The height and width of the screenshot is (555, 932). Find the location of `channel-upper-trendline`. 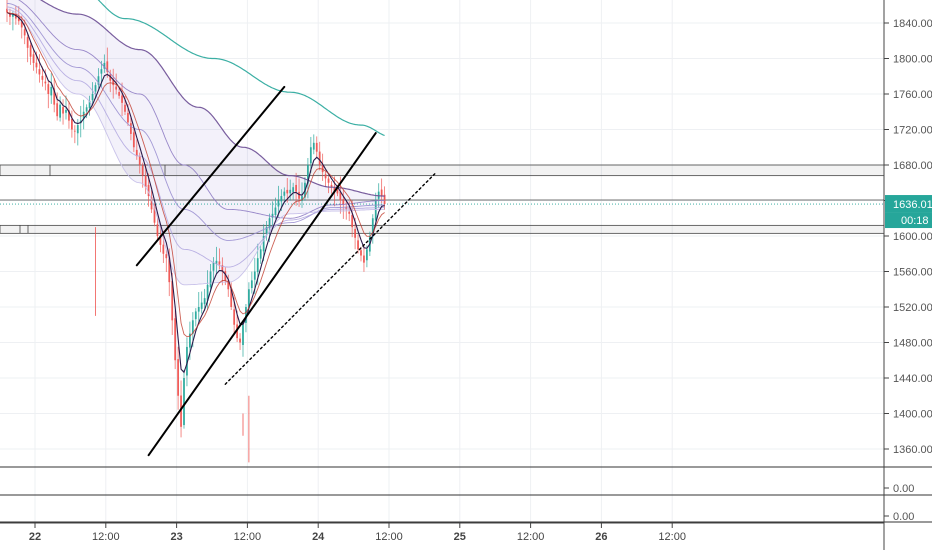

channel-upper-trendline is located at coordinates (210, 176).